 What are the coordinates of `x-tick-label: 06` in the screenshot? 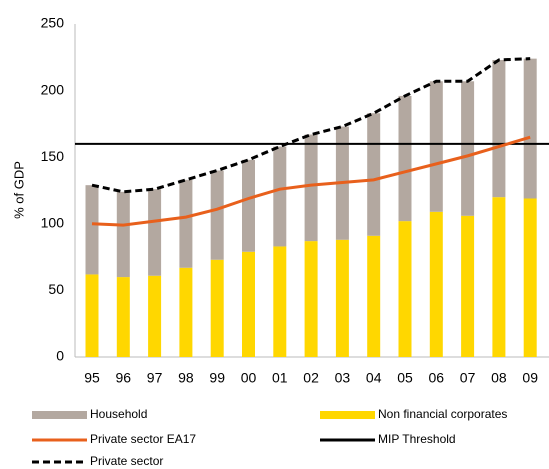 It's located at (437, 378).